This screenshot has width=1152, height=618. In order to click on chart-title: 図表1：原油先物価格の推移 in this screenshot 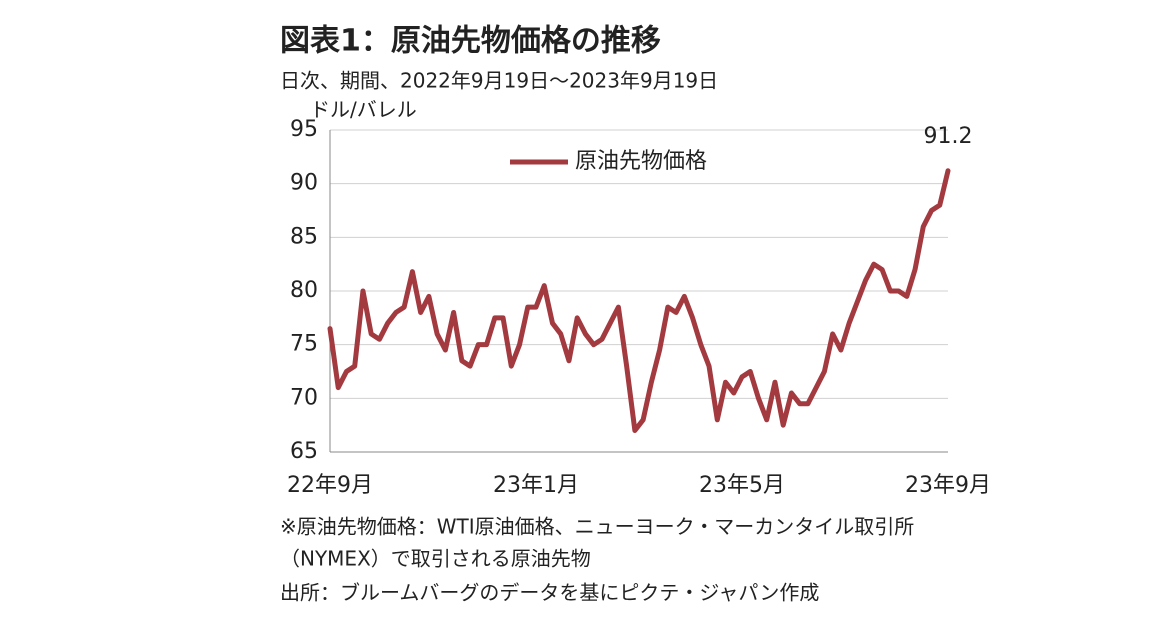, I will do `click(470, 41)`.